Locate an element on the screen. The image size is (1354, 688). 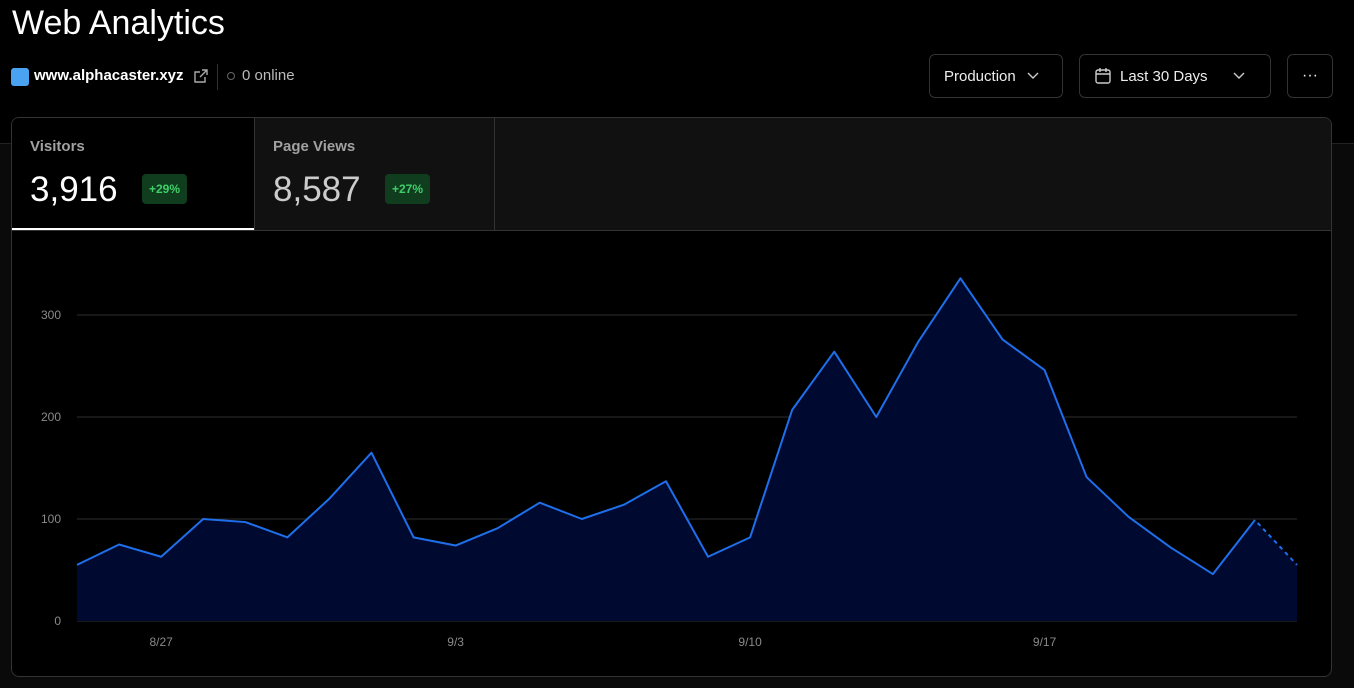
environment-label: Production is located at coordinates (980, 76).